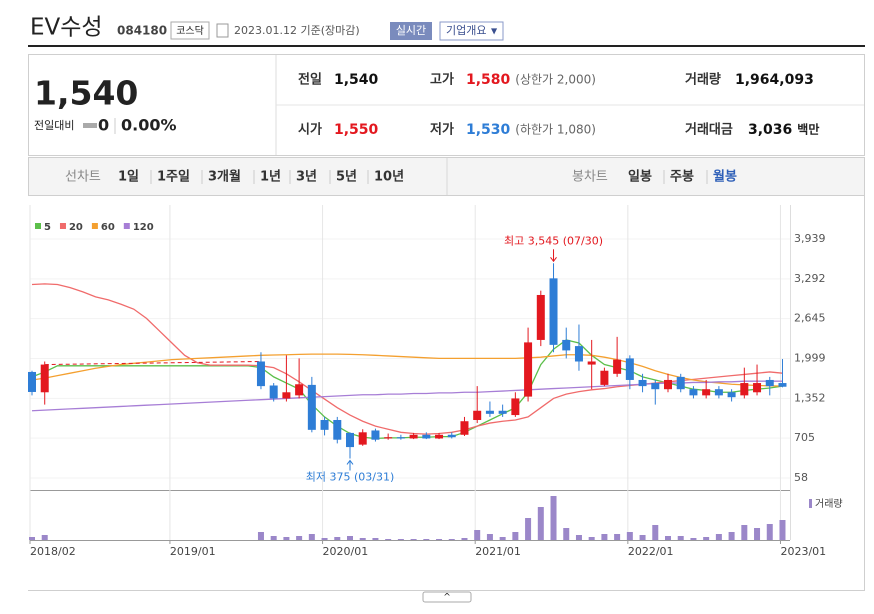  I want to click on y-tick-label: 1,352, so click(810, 397).